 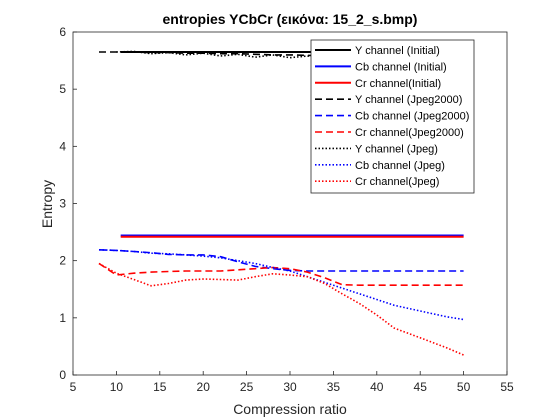 I want to click on y-tick-label: 0, so click(x=62, y=375).